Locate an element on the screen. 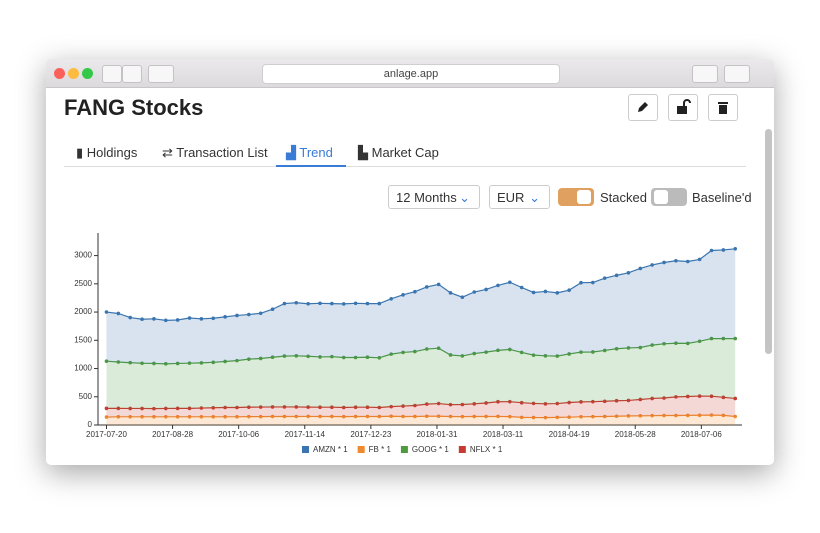 The height and width of the screenshot is (533, 820). period-select: 12 Months ⌄ is located at coordinates (434, 197).